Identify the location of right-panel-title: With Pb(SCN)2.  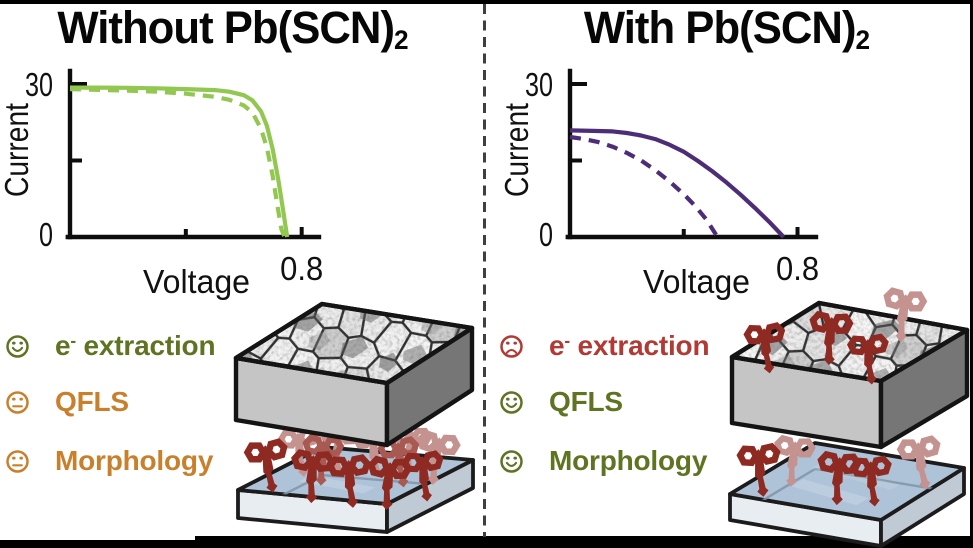
(726, 28).